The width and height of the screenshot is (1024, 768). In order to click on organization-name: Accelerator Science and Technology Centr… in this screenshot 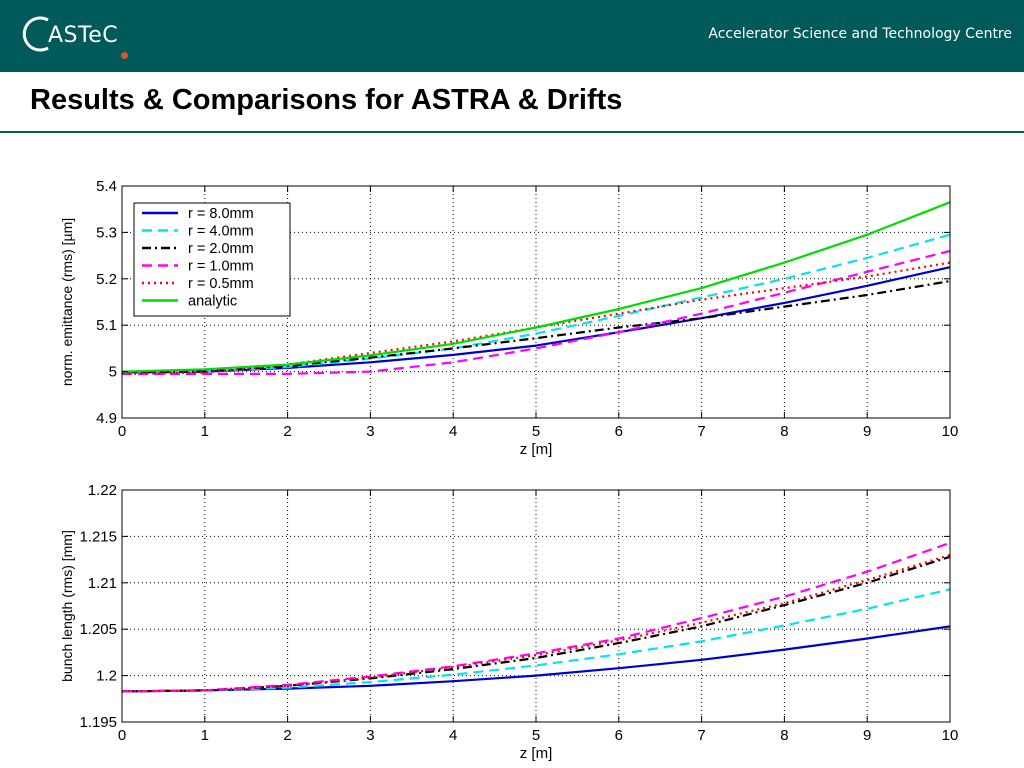, I will do `click(860, 34)`.